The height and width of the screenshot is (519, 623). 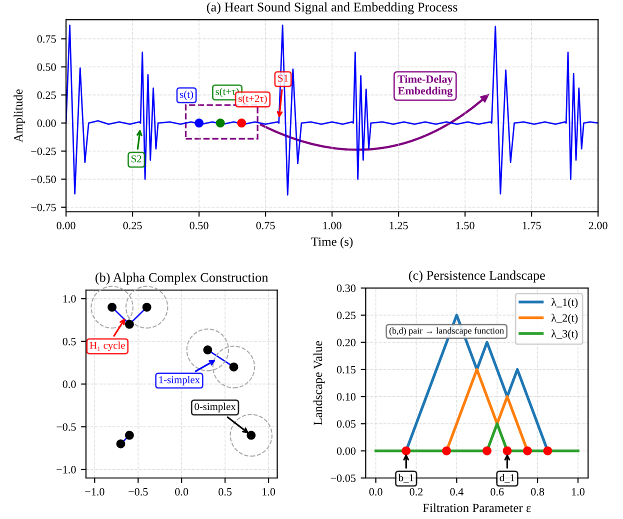 I want to click on chart-title: (b) Alpha Complex Construction, so click(x=182, y=278).